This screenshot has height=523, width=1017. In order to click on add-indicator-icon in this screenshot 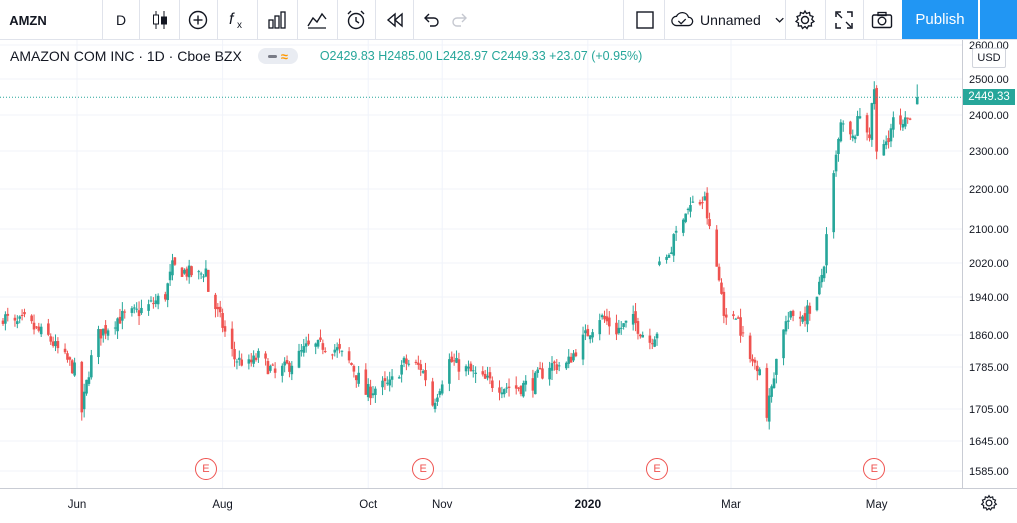, I will do `click(198, 20)`.